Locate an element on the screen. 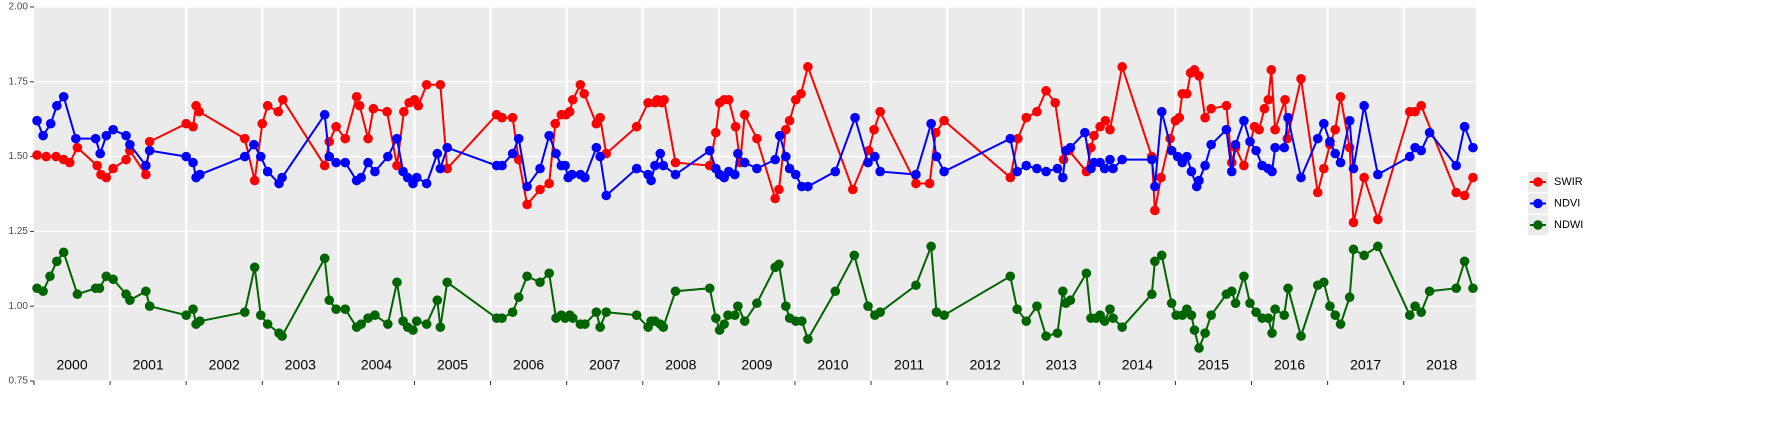 This screenshot has height=442, width=1773. x-tick-label: 2006 is located at coordinates (528, 365).